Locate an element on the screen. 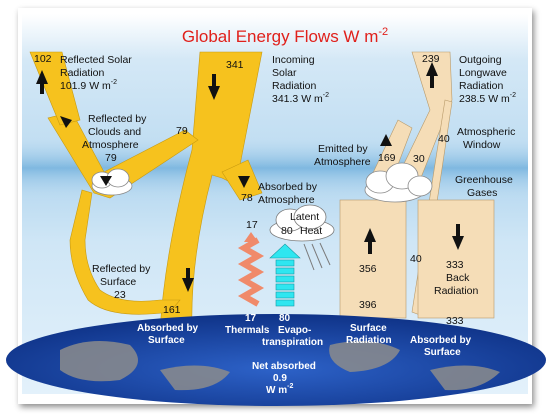  net-absorbed-unit-sup: -2 is located at coordinates (290, 386).